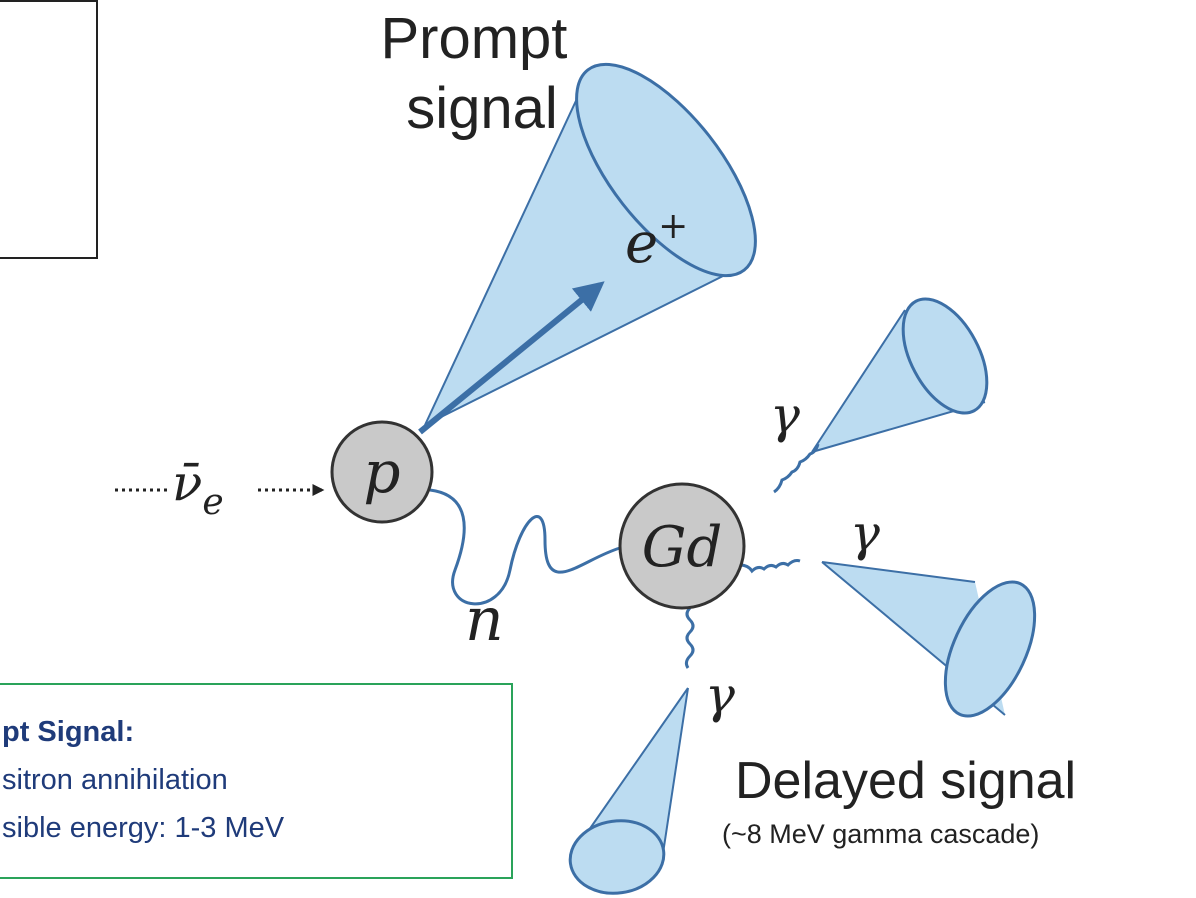 The width and height of the screenshot is (1196, 898). What do you see at coordinates (525, 547) in the screenshot?
I see `neutron-wave` at bounding box center [525, 547].